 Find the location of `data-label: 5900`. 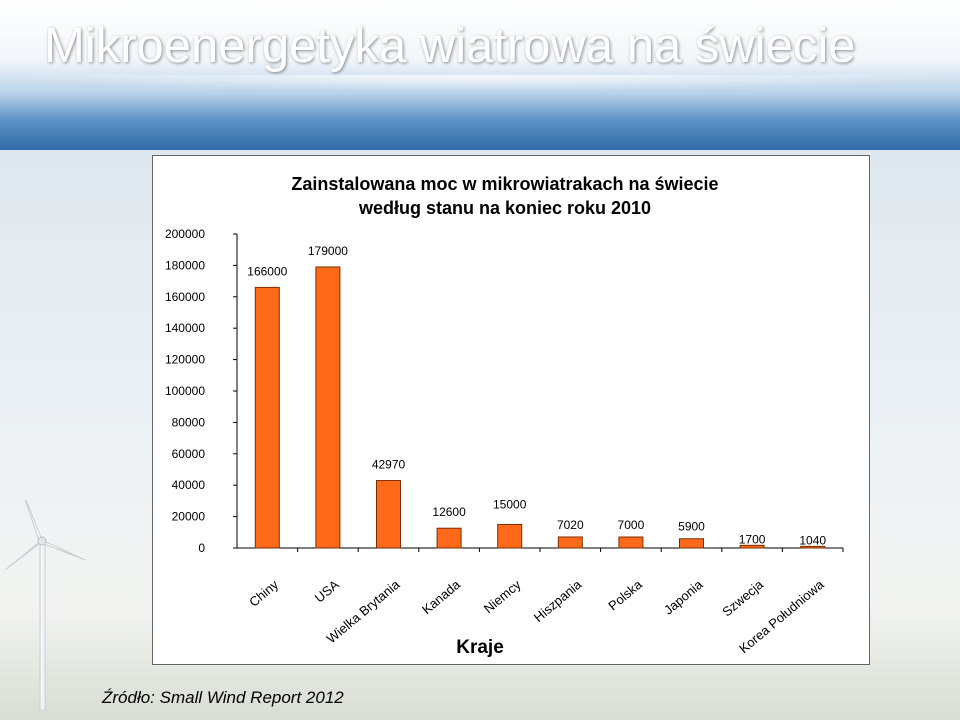

data-label: 5900 is located at coordinates (691, 527).